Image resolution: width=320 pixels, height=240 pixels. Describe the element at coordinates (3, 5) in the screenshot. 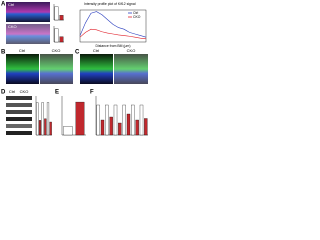

I see `panel-label: A` at that location.